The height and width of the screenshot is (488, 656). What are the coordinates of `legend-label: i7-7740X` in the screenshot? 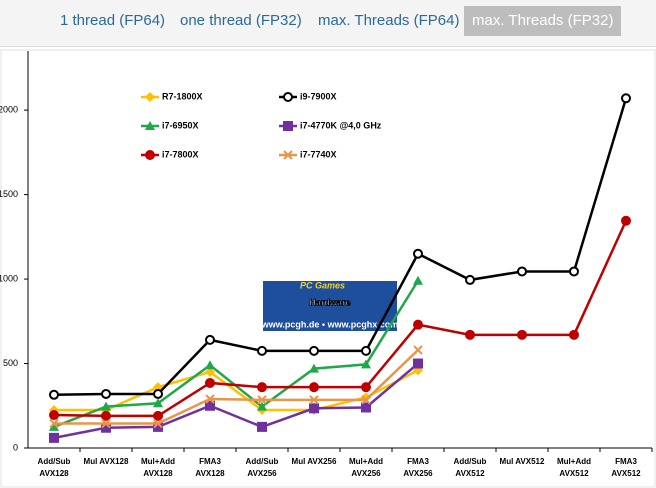 It's located at (318, 154).